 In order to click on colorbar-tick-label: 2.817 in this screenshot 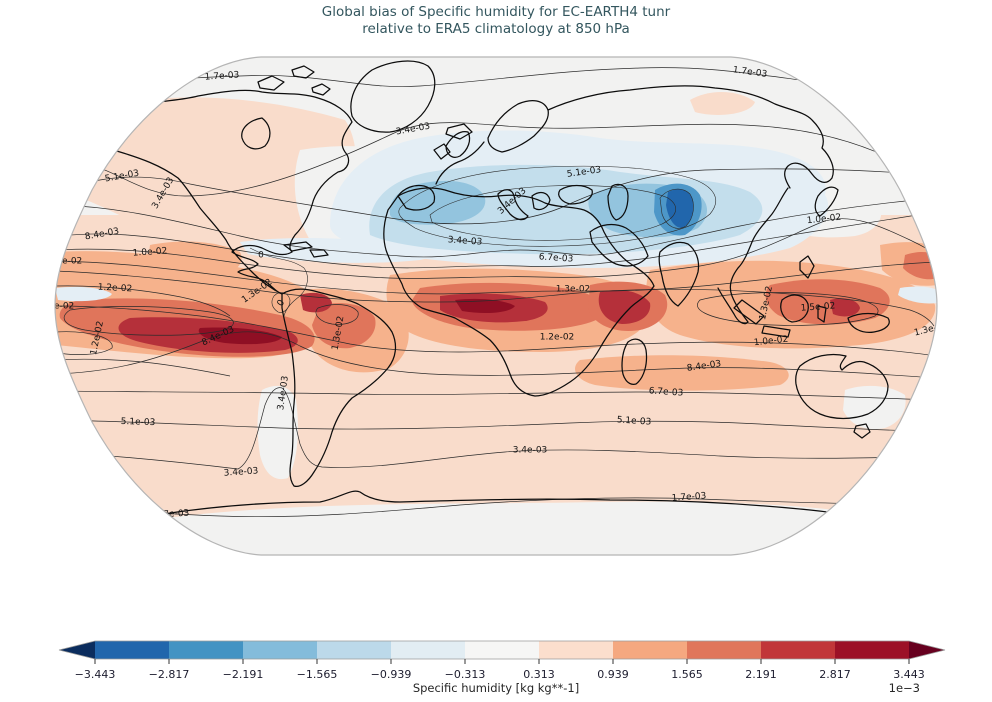, I will do `click(835, 674)`.